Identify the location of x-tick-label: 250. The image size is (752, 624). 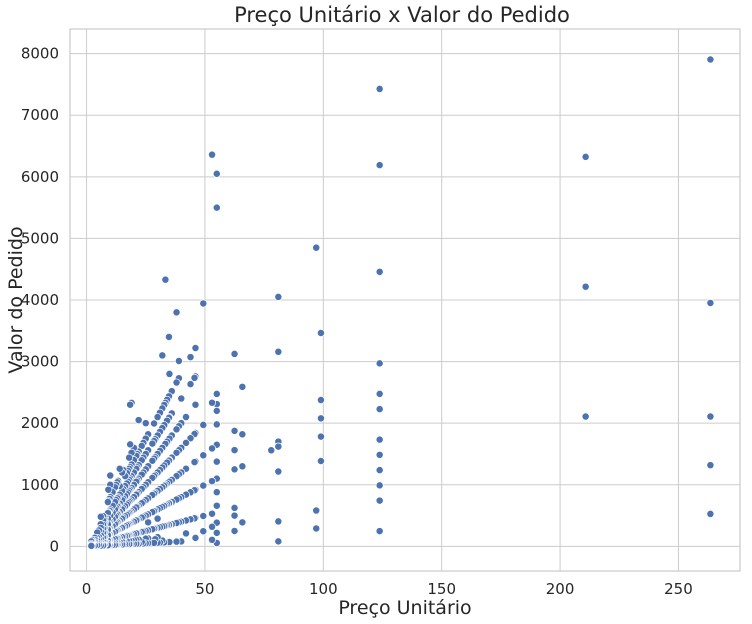
(678, 589).